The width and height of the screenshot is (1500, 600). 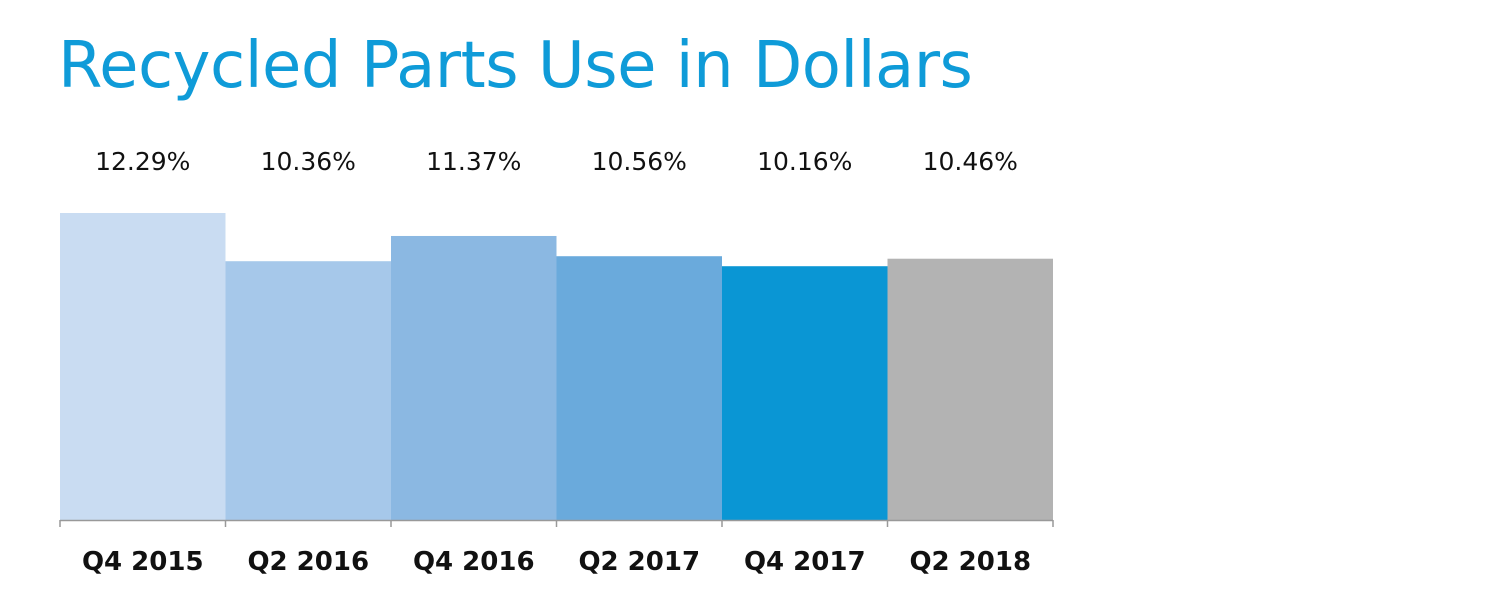 What do you see at coordinates (970, 562) in the screenshot?
I see `category-label: Q2 2018` at bounding box center [970, 562].